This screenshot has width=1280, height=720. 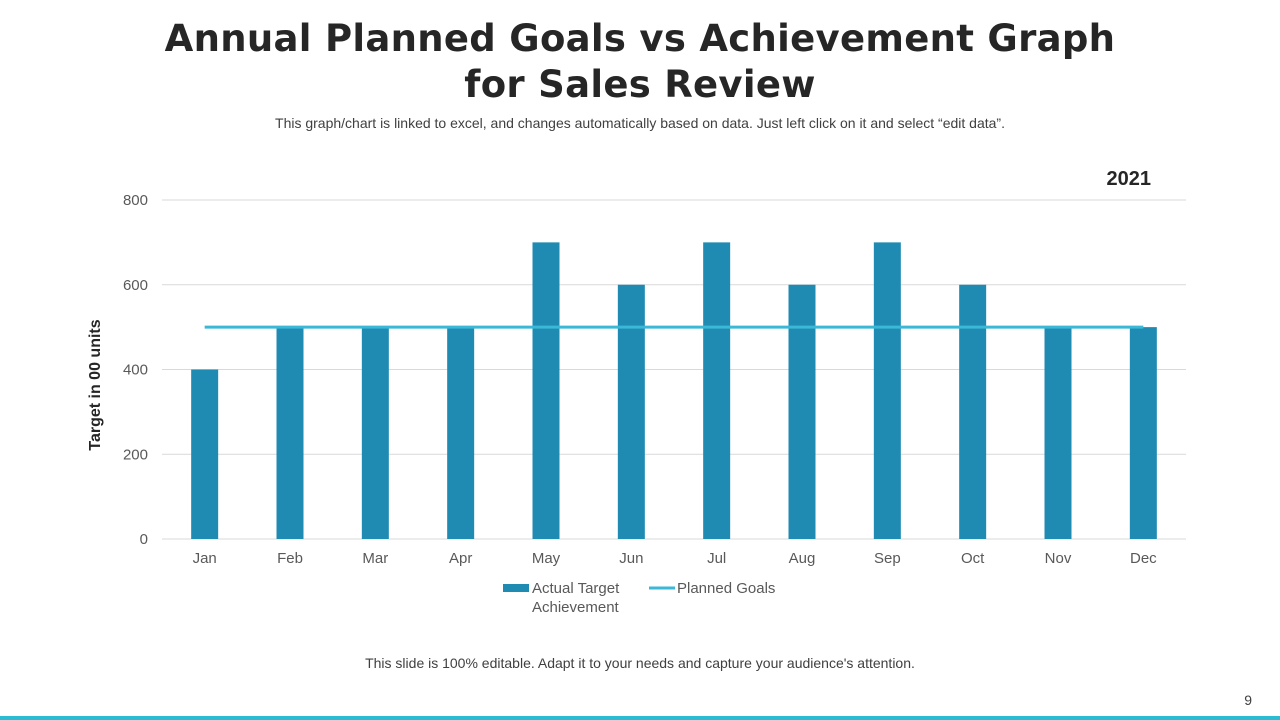 I want to click on x-tick-label: Jul, so click(x=716, y=558).